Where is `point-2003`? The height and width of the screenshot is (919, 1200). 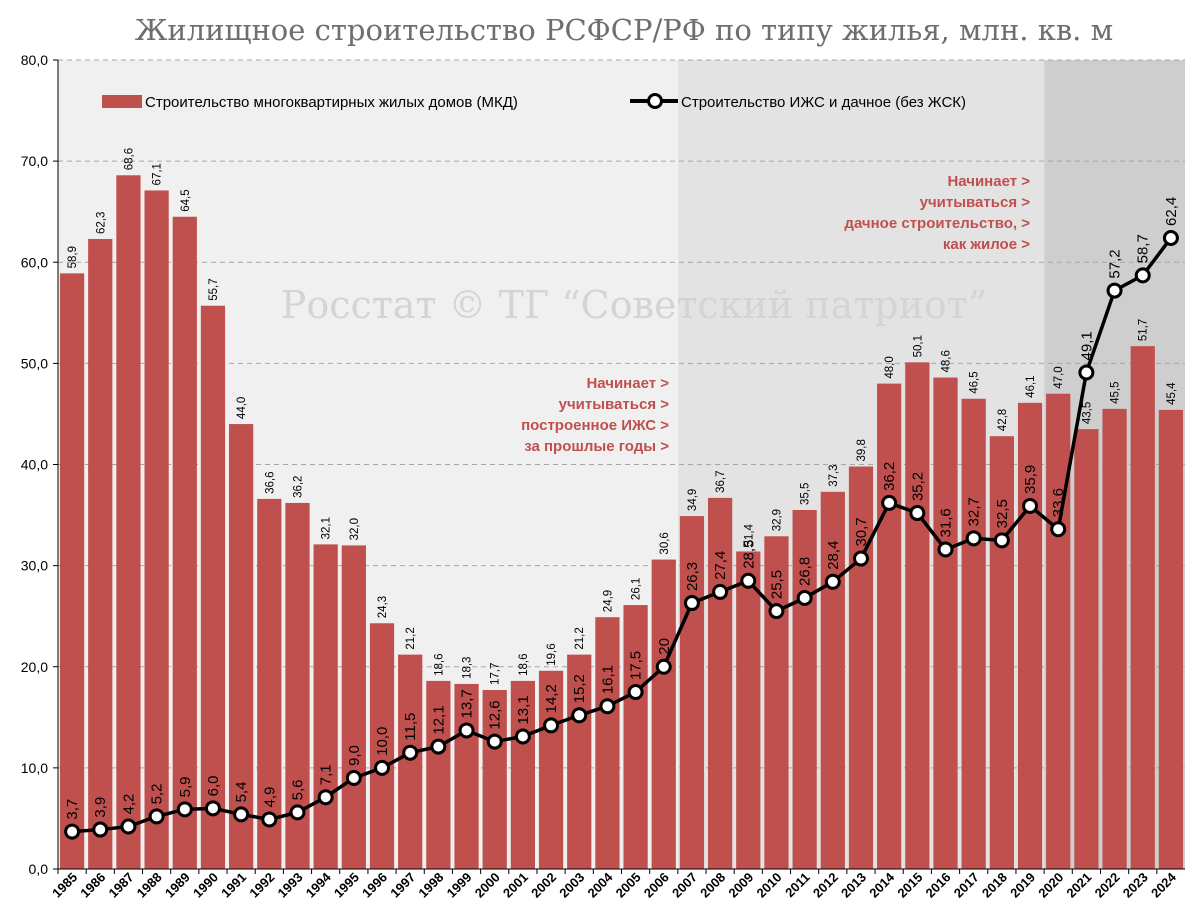
point-2003 is located at coordinates (579, 715).